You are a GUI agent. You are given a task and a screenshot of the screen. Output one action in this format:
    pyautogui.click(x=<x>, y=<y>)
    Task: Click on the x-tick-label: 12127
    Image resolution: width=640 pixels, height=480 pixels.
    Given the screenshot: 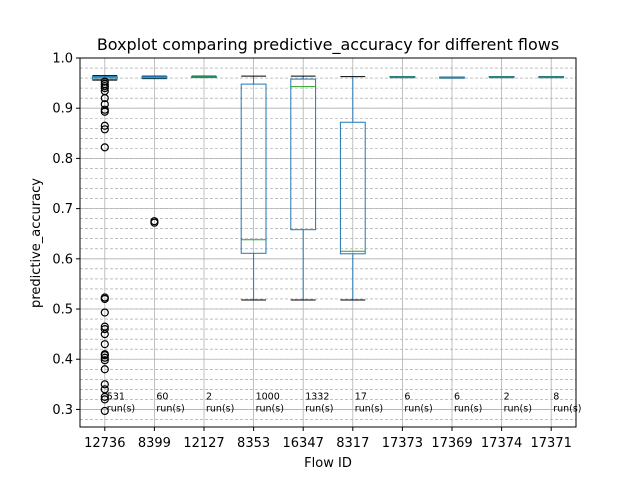 What is the action you would take?
    pyautogui.click(x=203, y=443)
    